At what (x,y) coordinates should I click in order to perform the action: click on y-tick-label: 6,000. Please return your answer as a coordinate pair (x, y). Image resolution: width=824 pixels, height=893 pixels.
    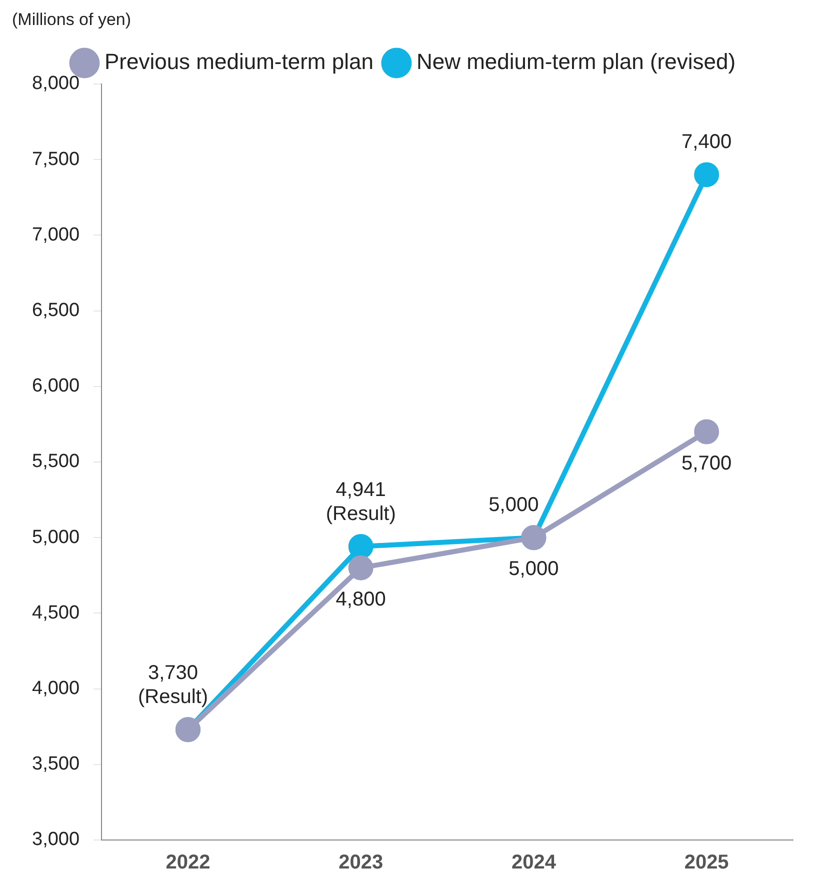
    Looking at the image, I should click on (56, 386).